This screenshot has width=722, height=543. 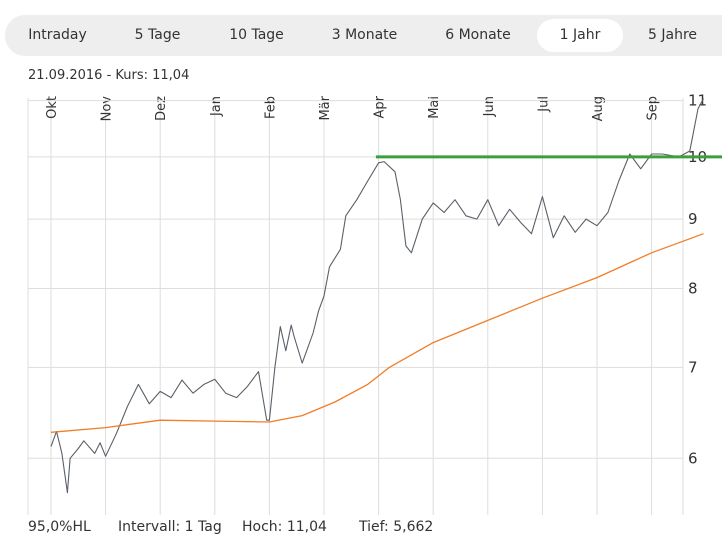 What do you see at coordinates (380, 106) in the screenshot?
I see `month-tick-label: Apr` at bounding box center [380, 106].